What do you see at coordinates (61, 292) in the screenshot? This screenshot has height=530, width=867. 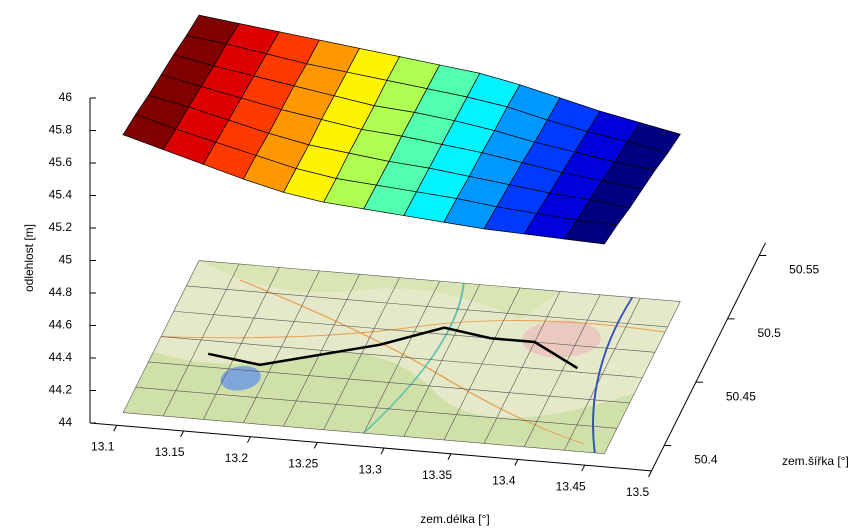 I see `z-tick-label: 44.8` at bounding box center [61, 292].